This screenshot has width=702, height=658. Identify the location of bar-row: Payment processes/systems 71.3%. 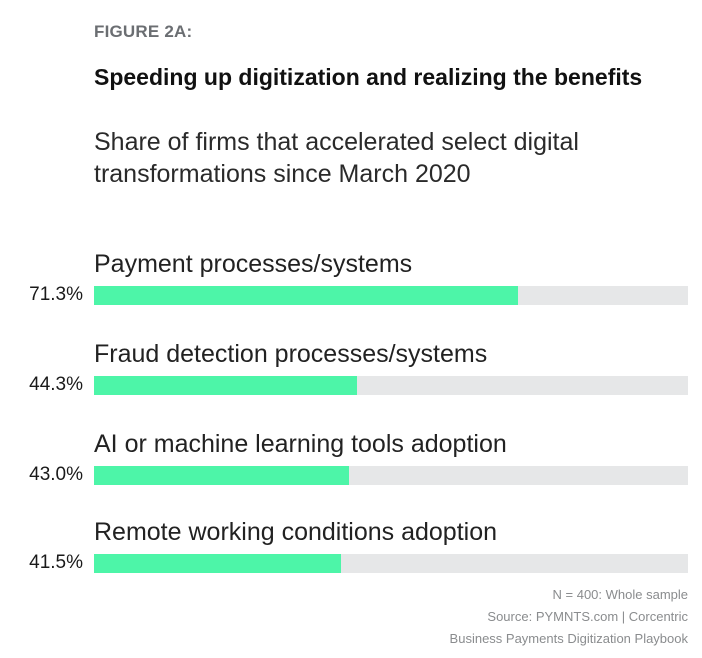
(351, 283).